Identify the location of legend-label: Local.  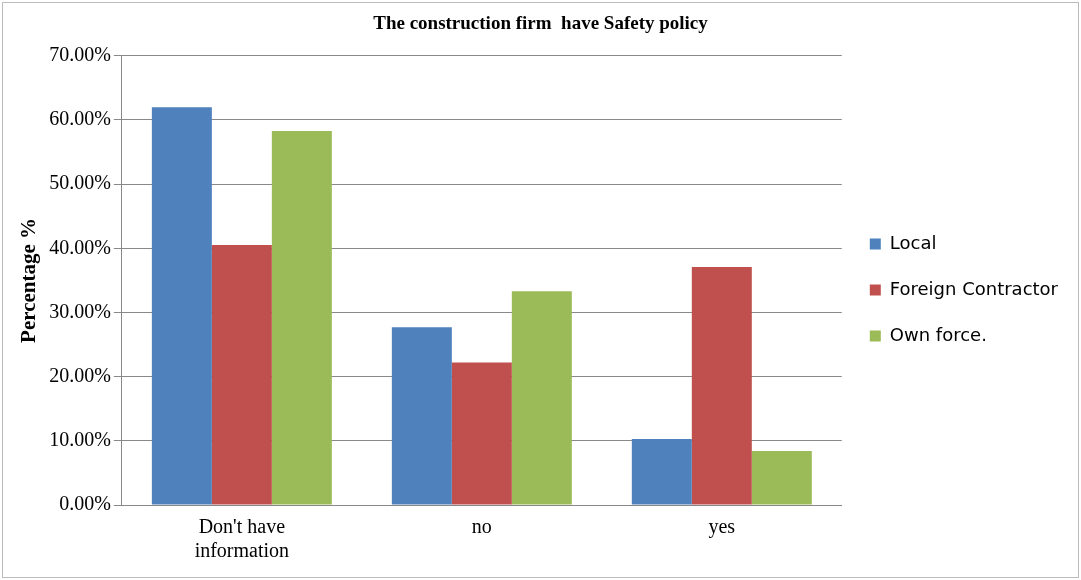
(913, 242).